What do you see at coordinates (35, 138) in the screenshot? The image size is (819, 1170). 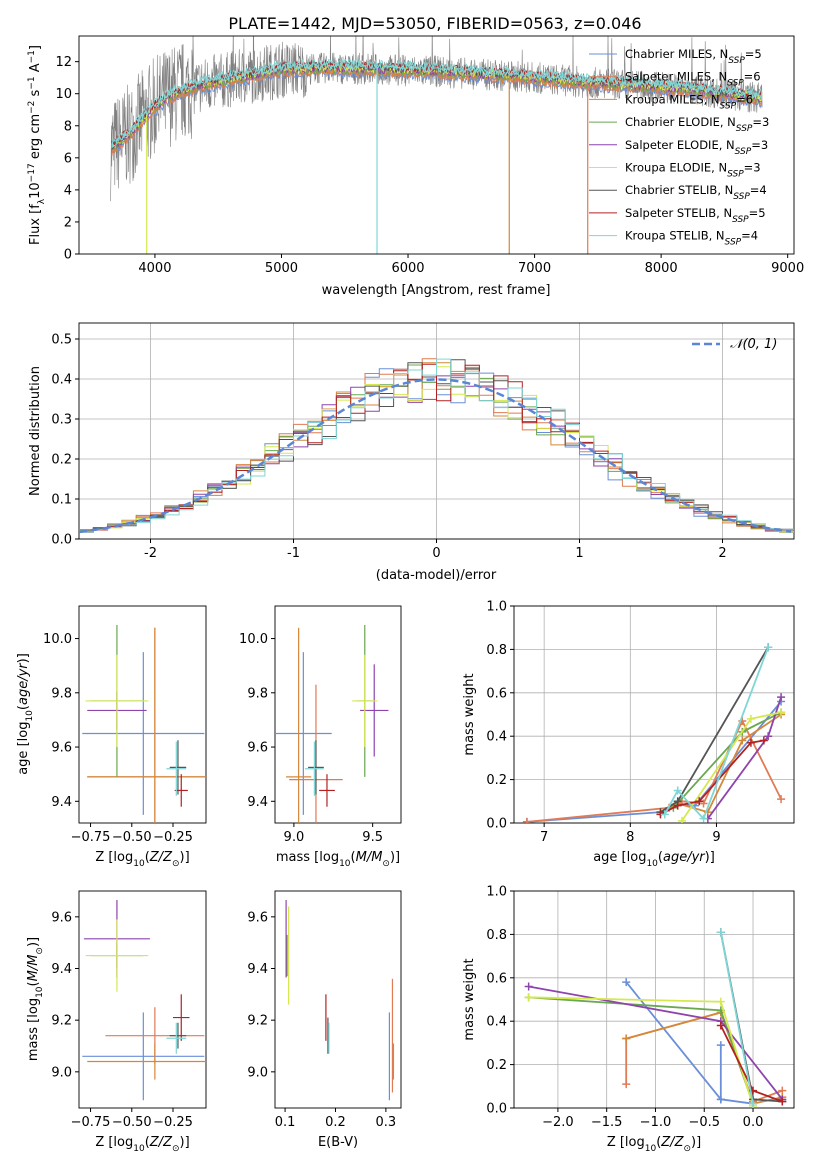 I see `label-part: erg cm` at bounding box center [35, 138].